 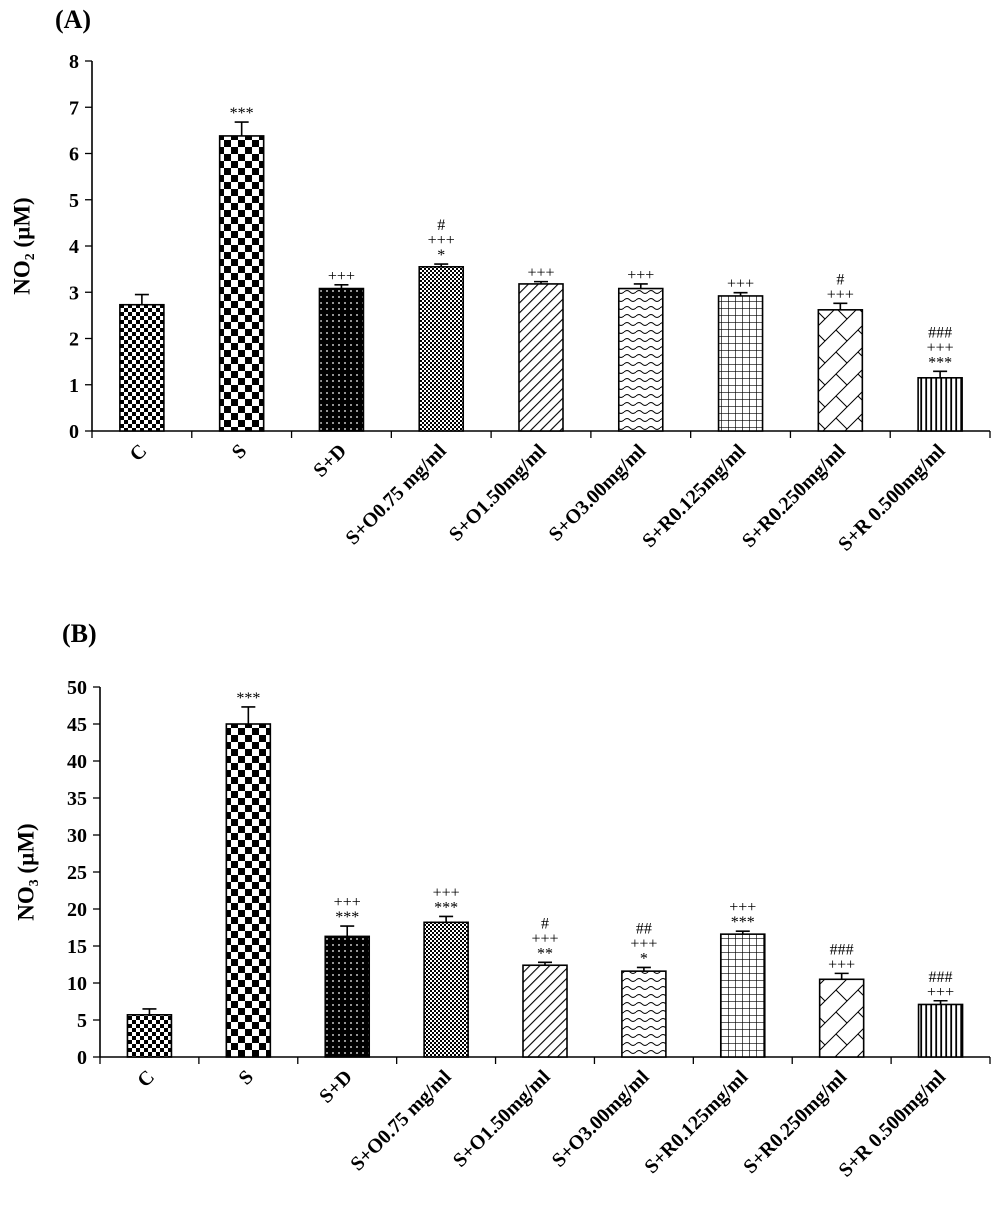 I want to click on y-tick-label: 40, so click(x=77, y=762).